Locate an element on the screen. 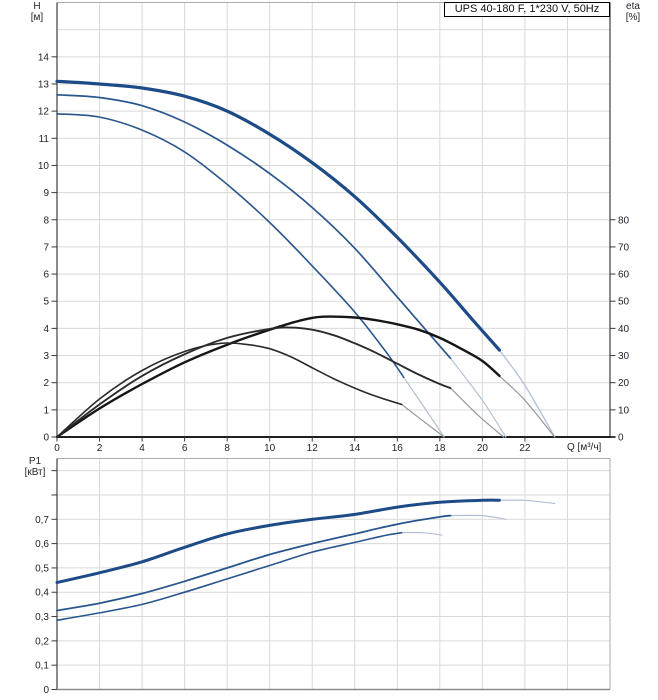  x-tick-label: 6 is located at coordinates (185, 448).